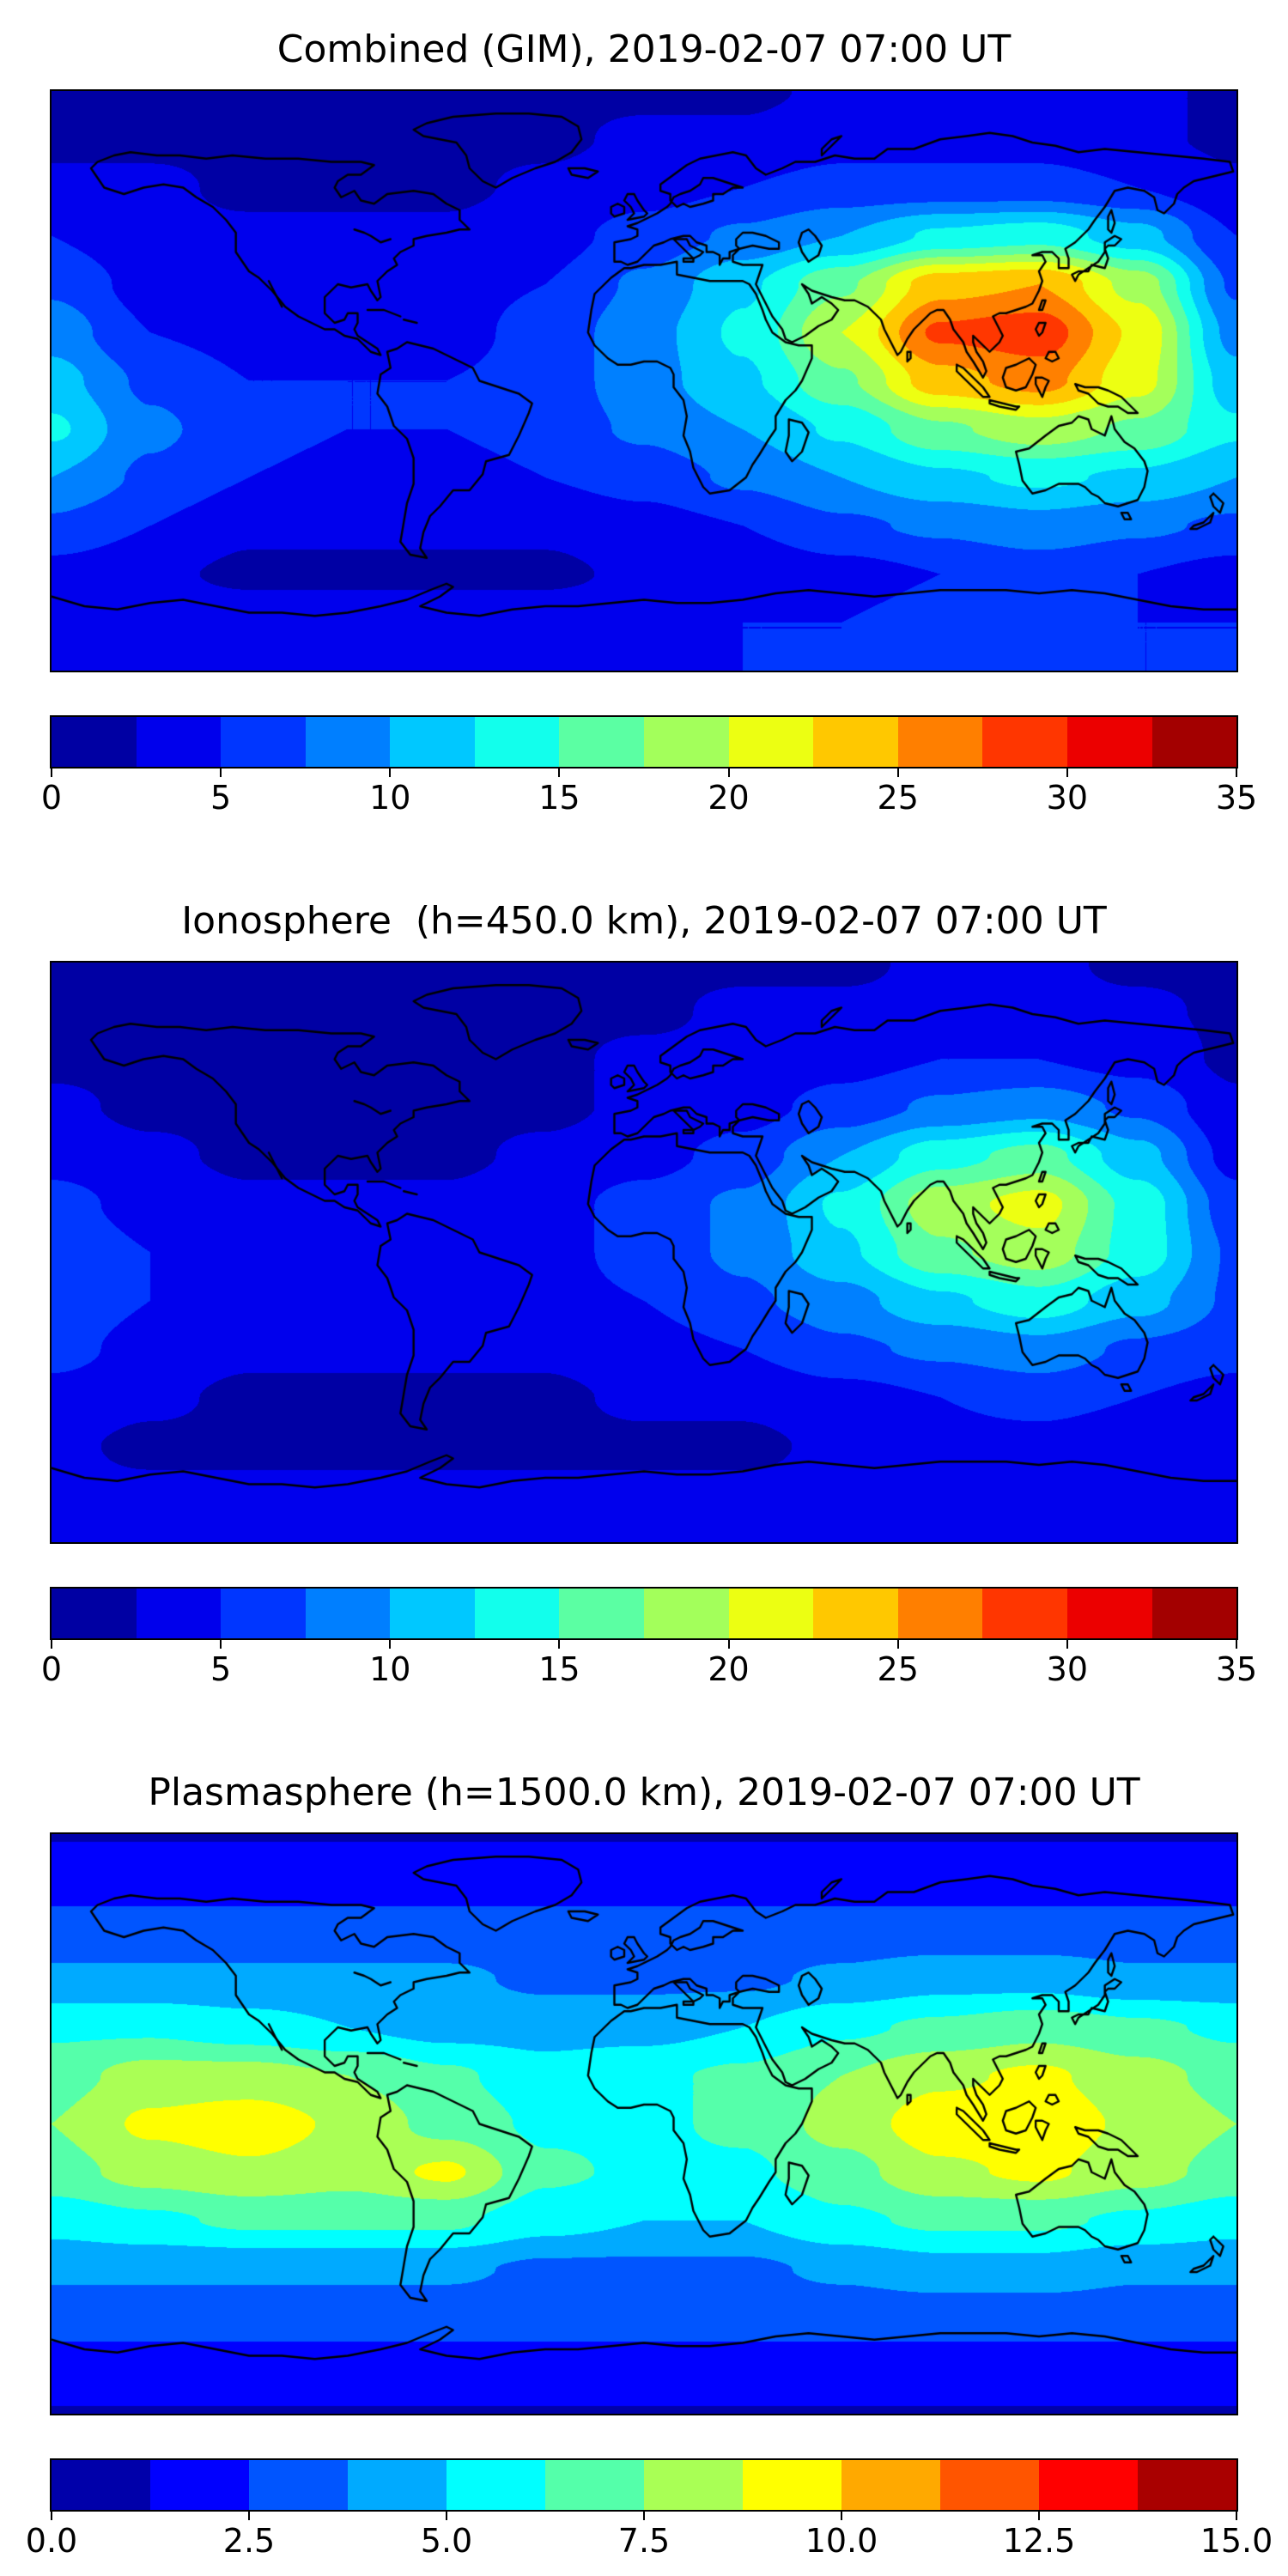  What do you see at coordinates (1236, 2541) in the screenshot?
I see `colorbar-tick-label: 15.0` at bounding box center [1236, 2541].